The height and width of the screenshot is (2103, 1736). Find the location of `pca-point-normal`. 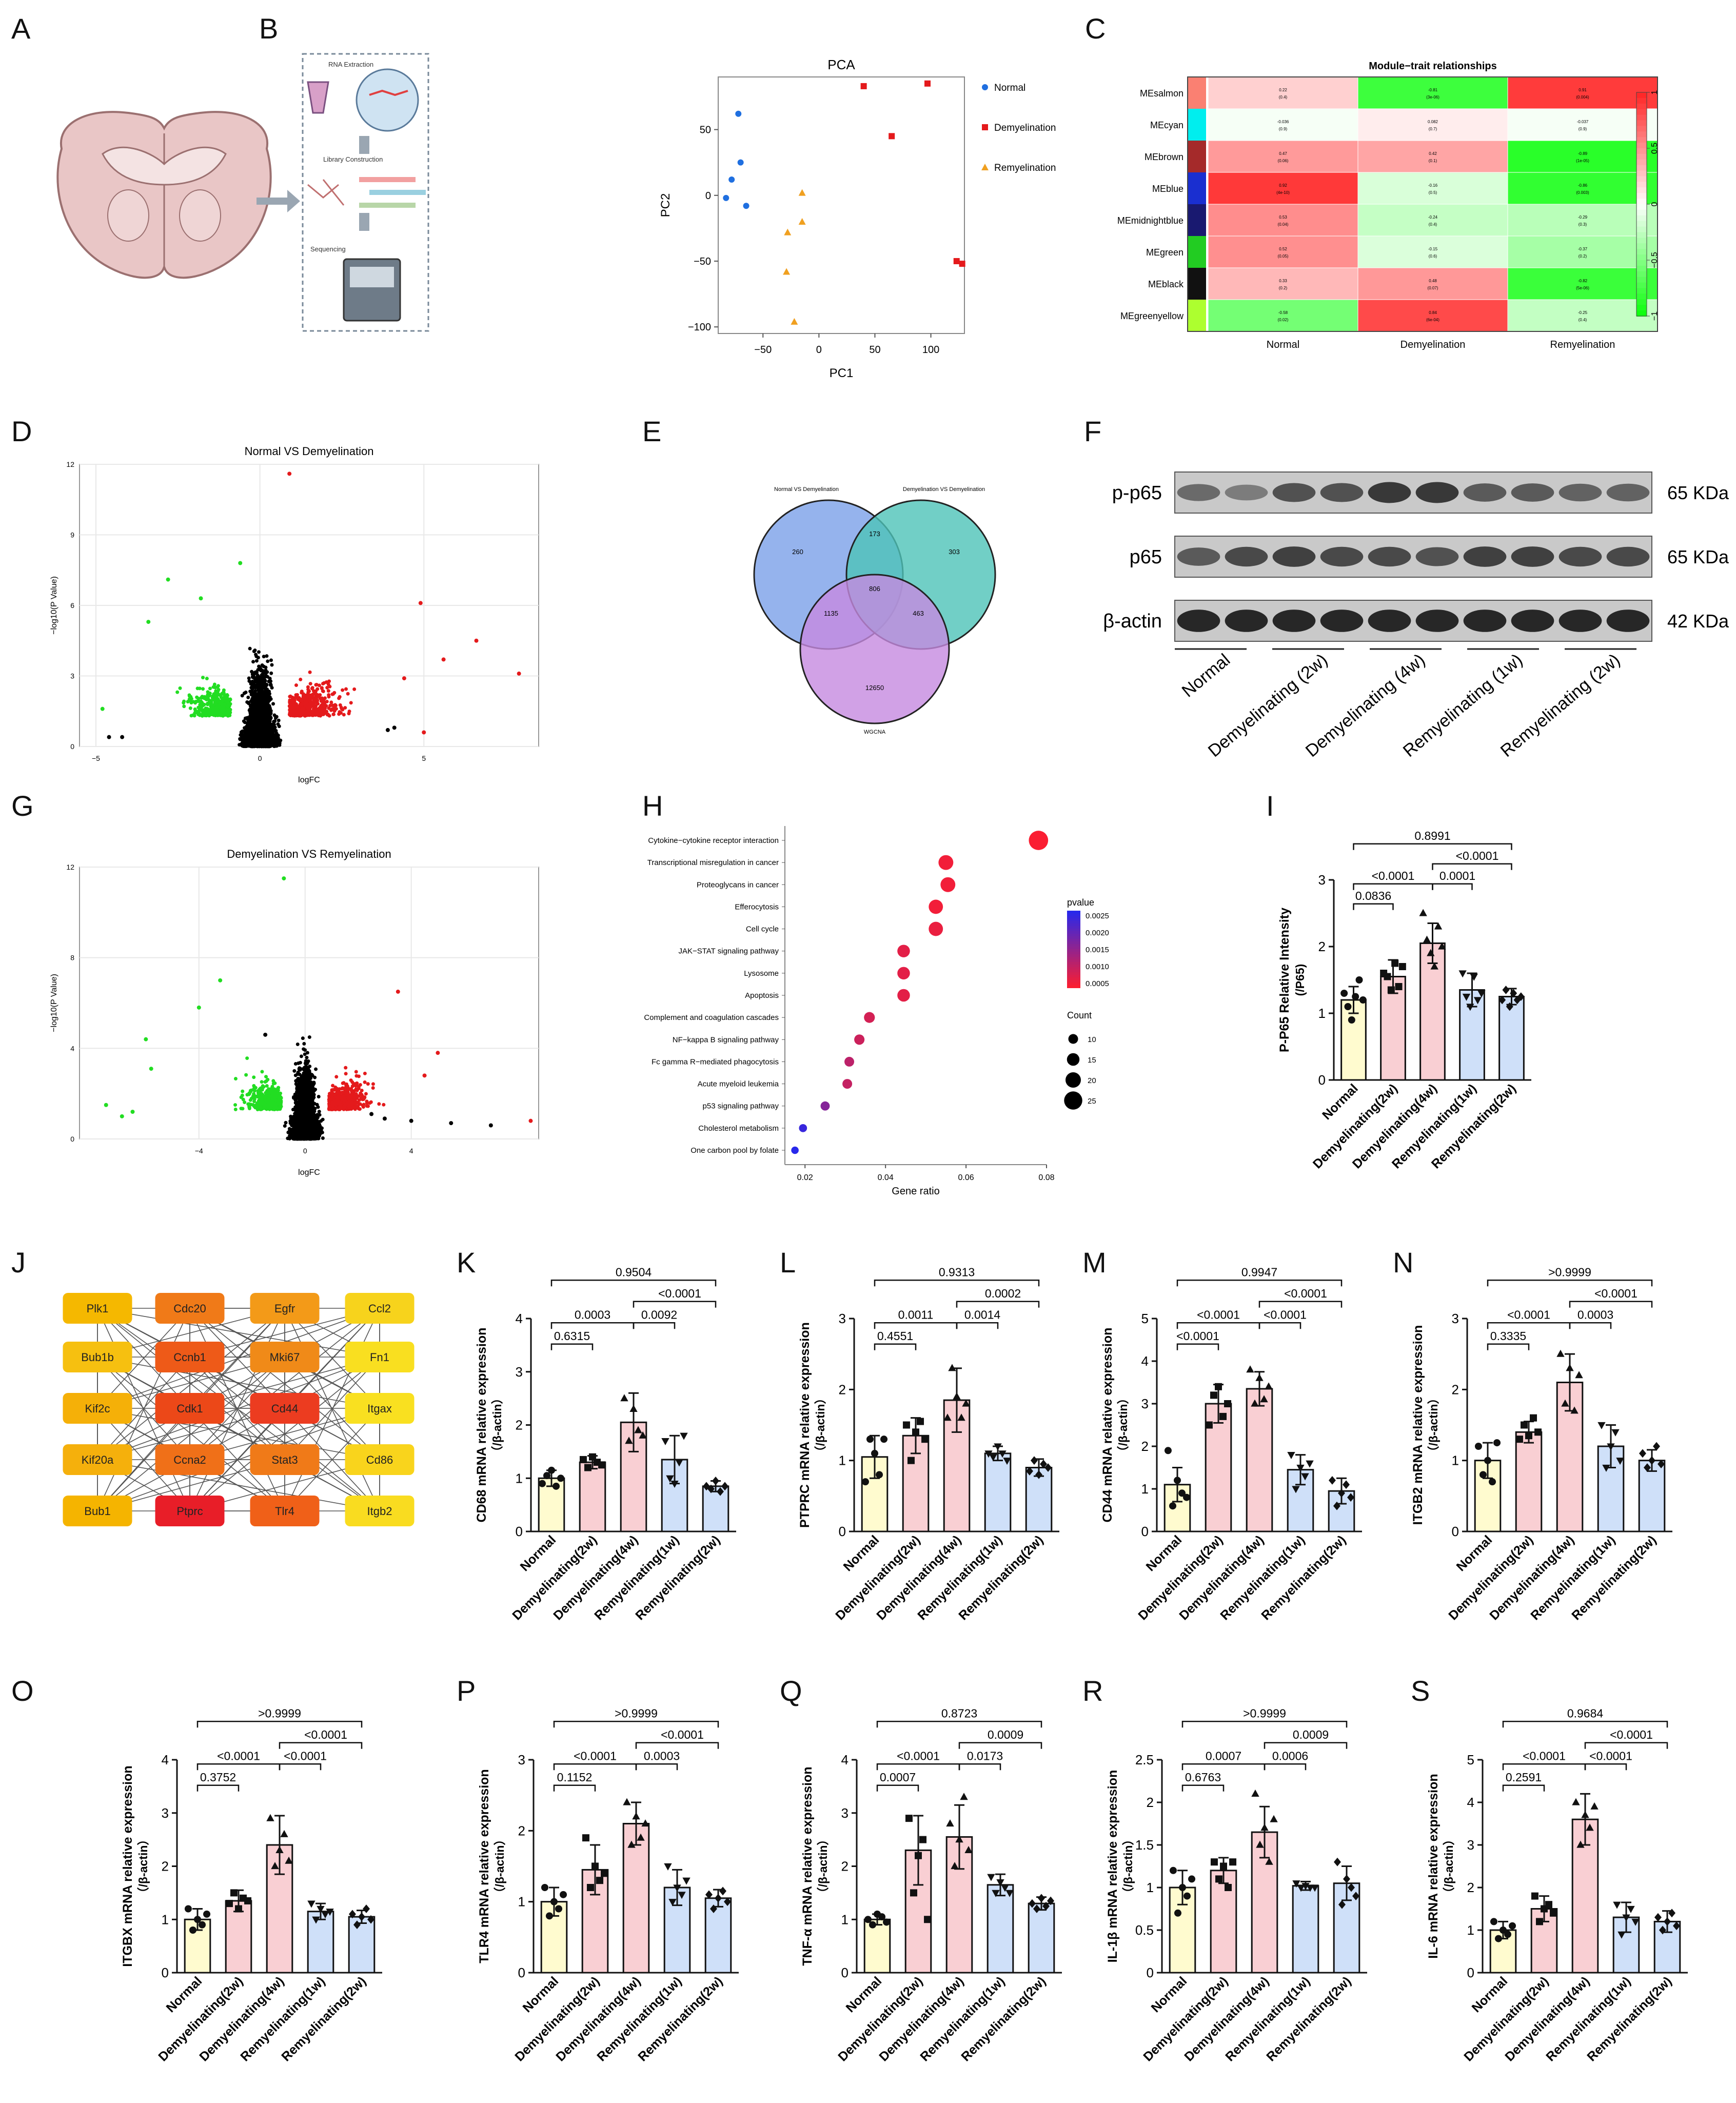

pca-point-normal is located at coordinates (746, 206).